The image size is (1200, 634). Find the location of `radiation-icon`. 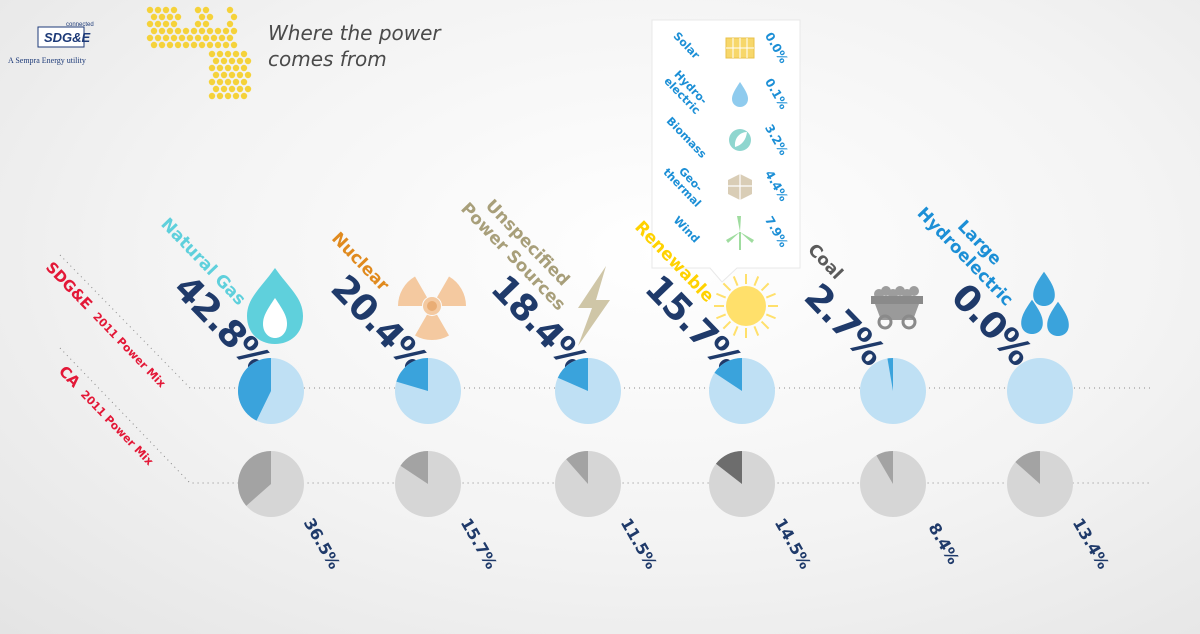

radiation-icon is located at coordinates (432, 308).